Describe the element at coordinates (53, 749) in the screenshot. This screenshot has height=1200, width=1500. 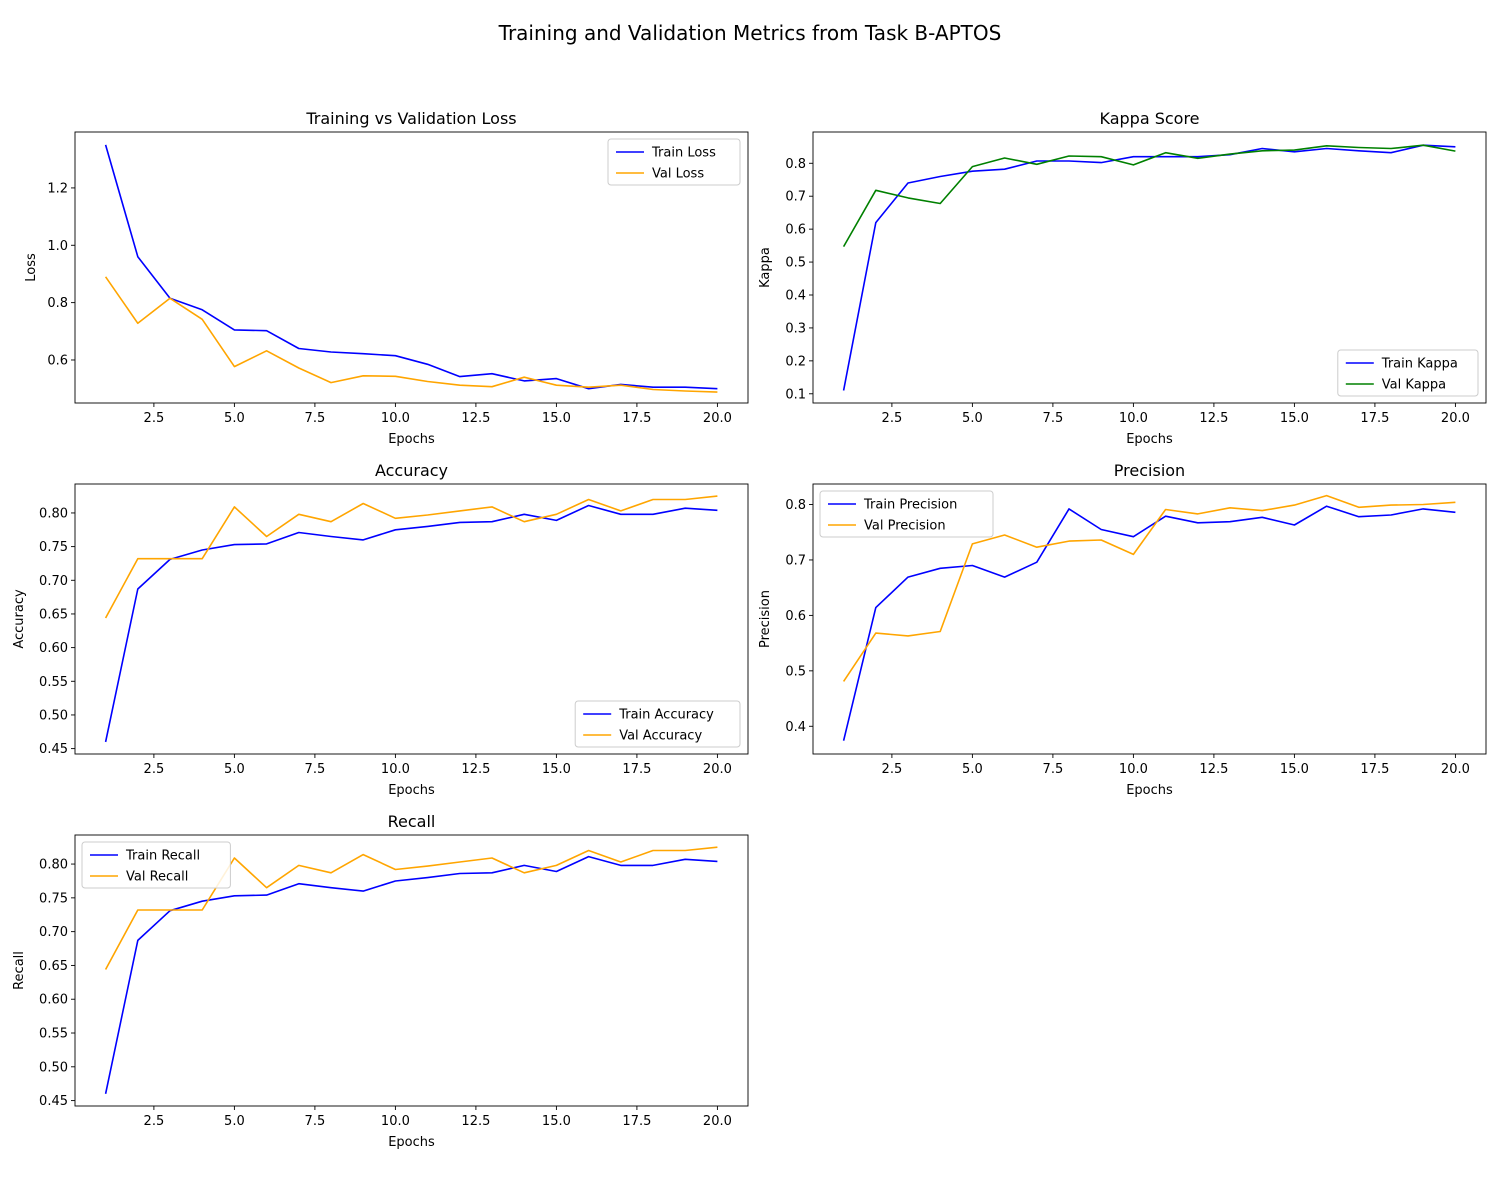
I see `y-tick-label: 0.45` at that location.